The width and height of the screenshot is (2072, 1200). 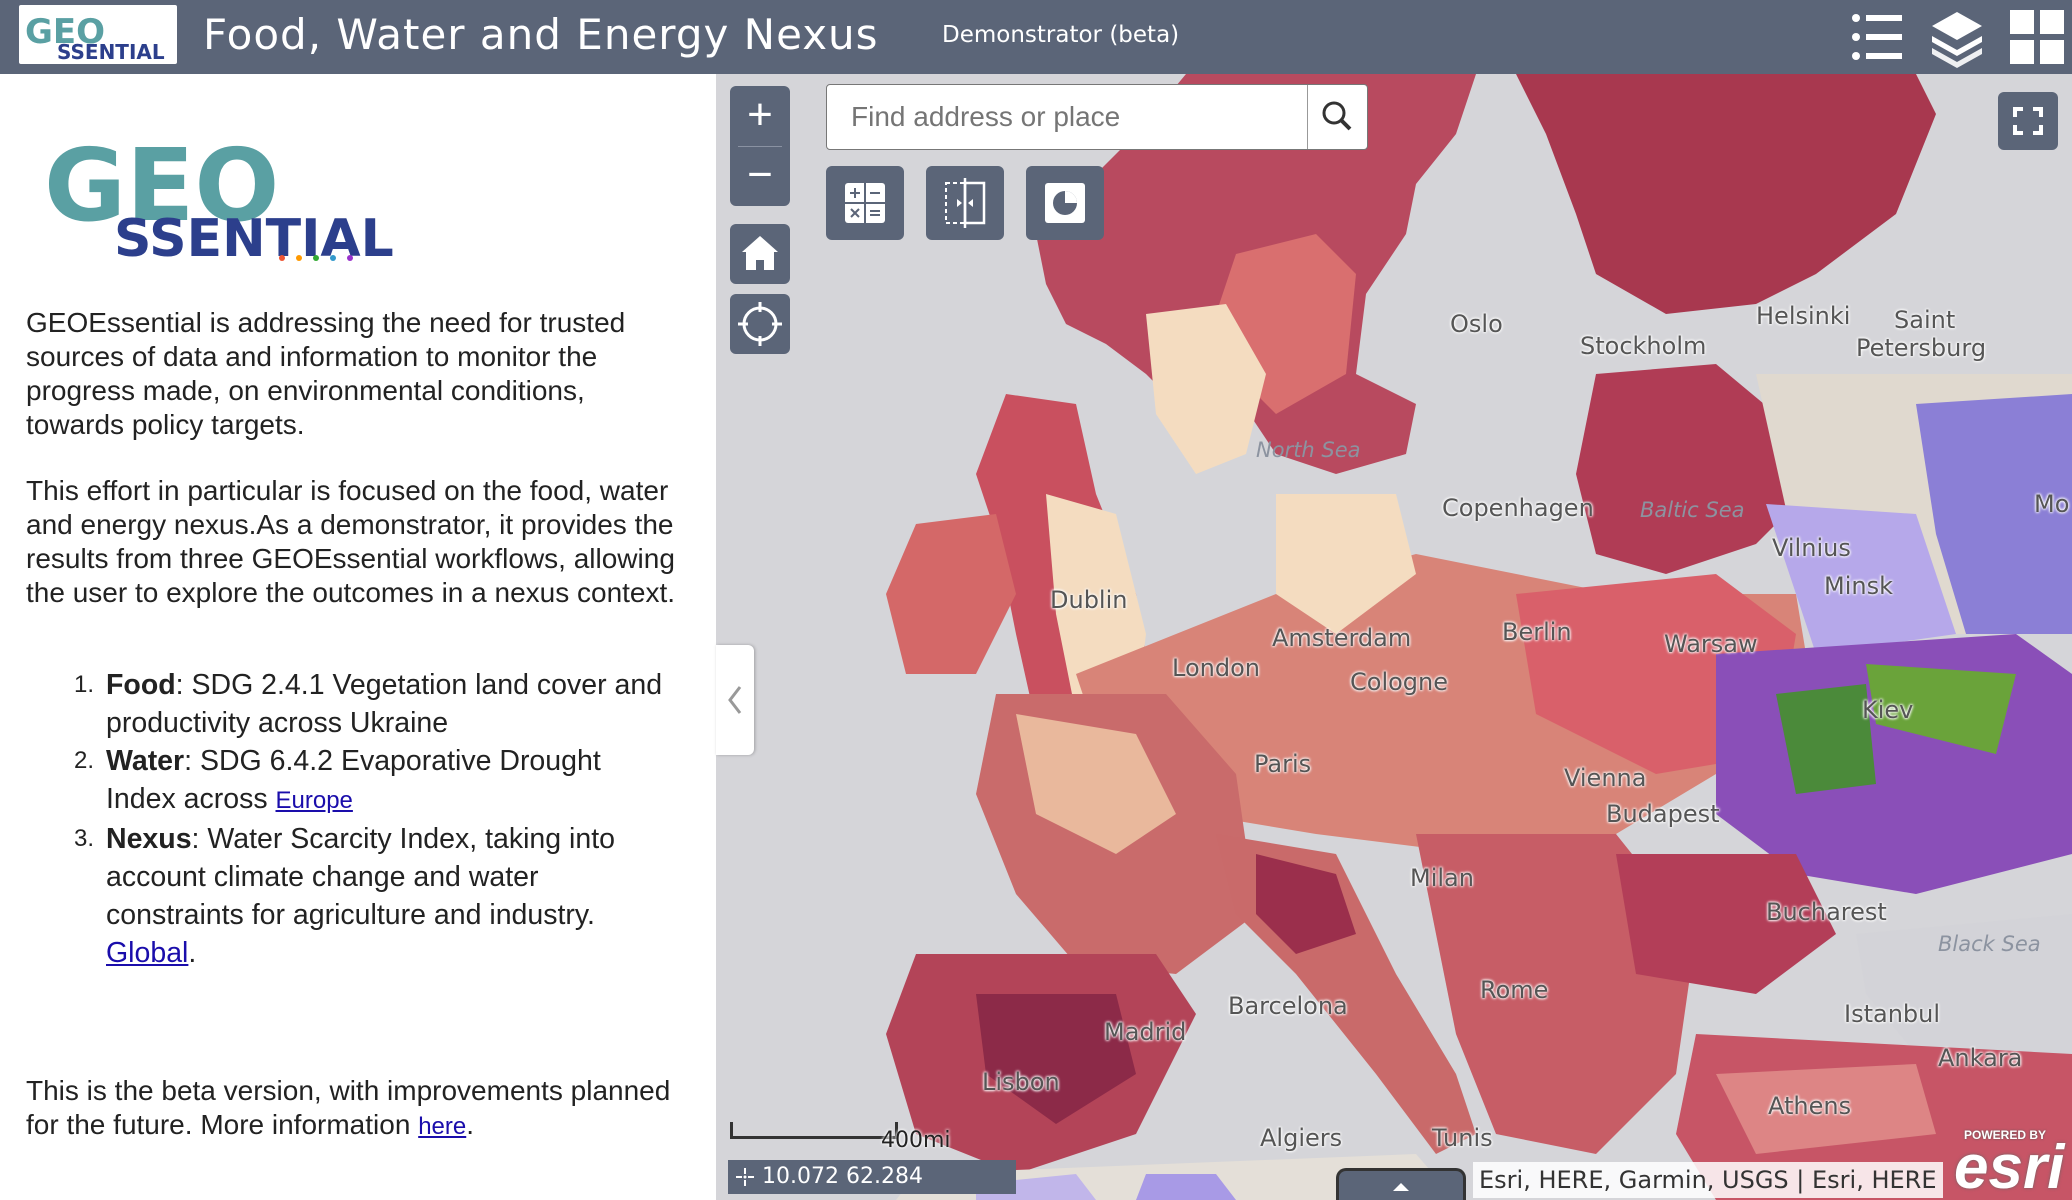 I want to click on place-label: Lisbon, so click(x=1021, y=1082).